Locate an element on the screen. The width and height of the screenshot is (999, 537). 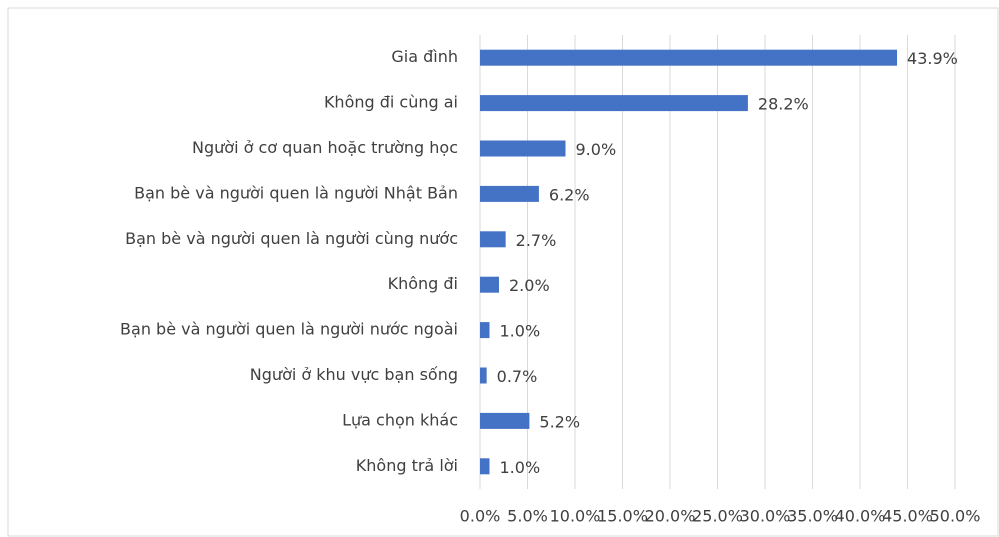
data-label: 9.0% is located at coordinates (596, 149).